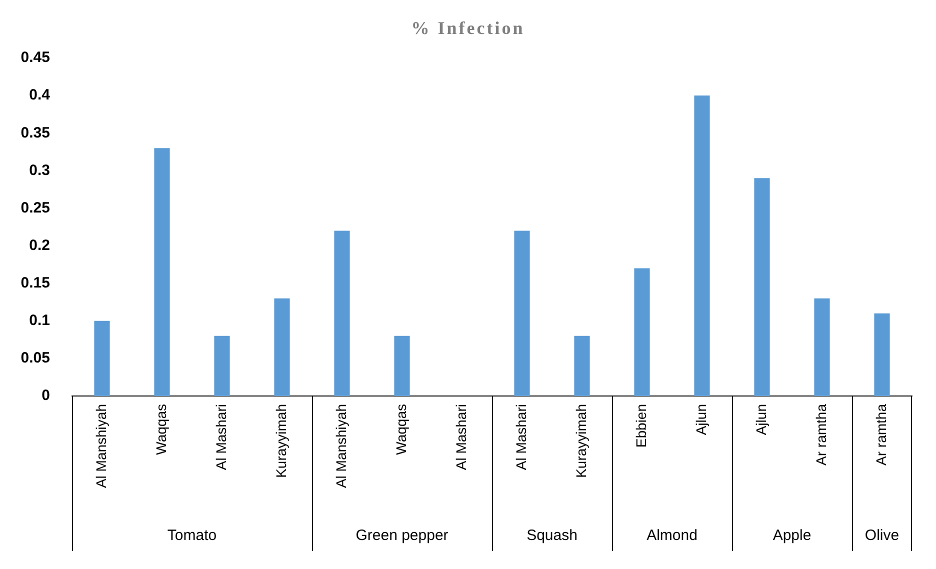  I want to click on y-tick-label: 0.3, so click(39, 170).